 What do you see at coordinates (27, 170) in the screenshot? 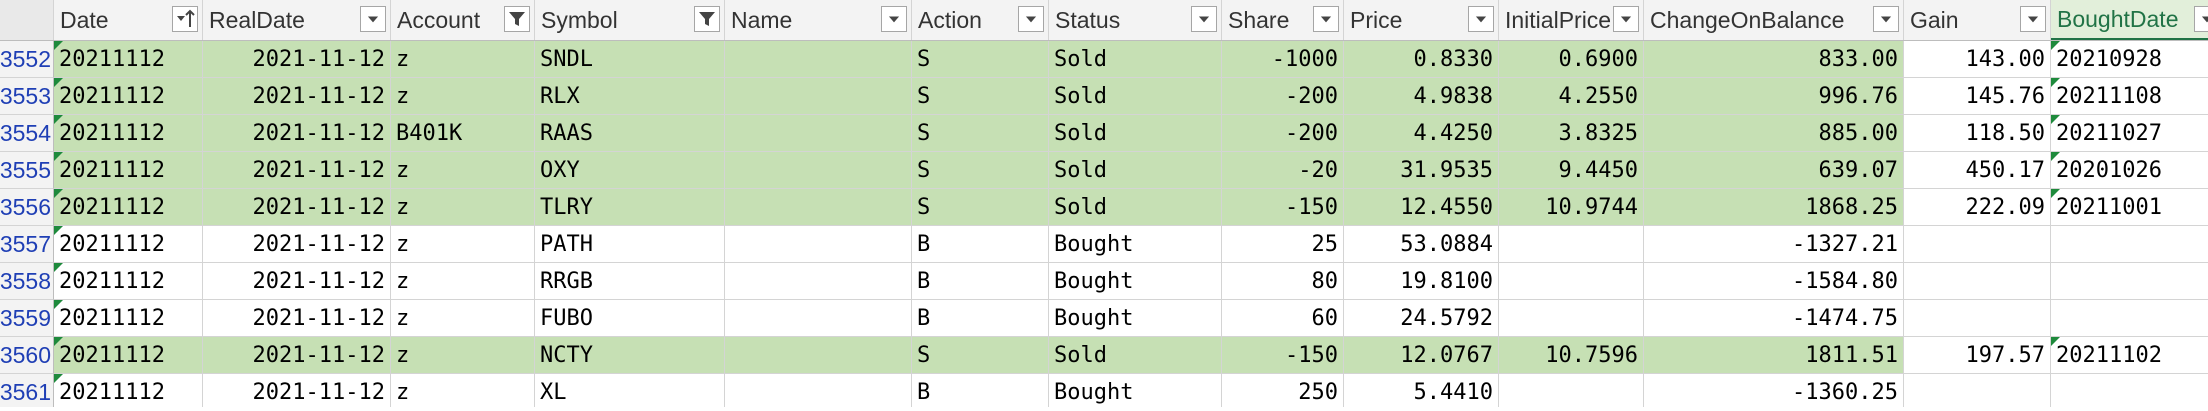
I see `row-number: 3555` at bounding box center [27, 170].